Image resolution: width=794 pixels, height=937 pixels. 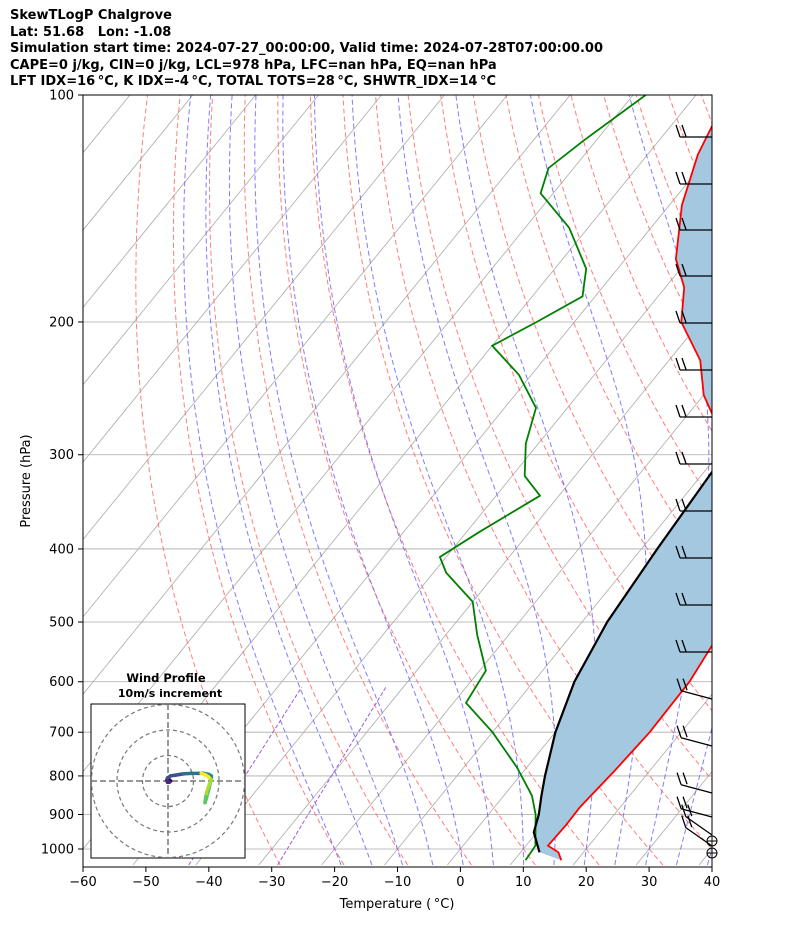 What do you see at coordinates (170, 693) in the screenshot?
I see `hodograph-subtitle: 10m/s increment` at bounding box center [170, 693].